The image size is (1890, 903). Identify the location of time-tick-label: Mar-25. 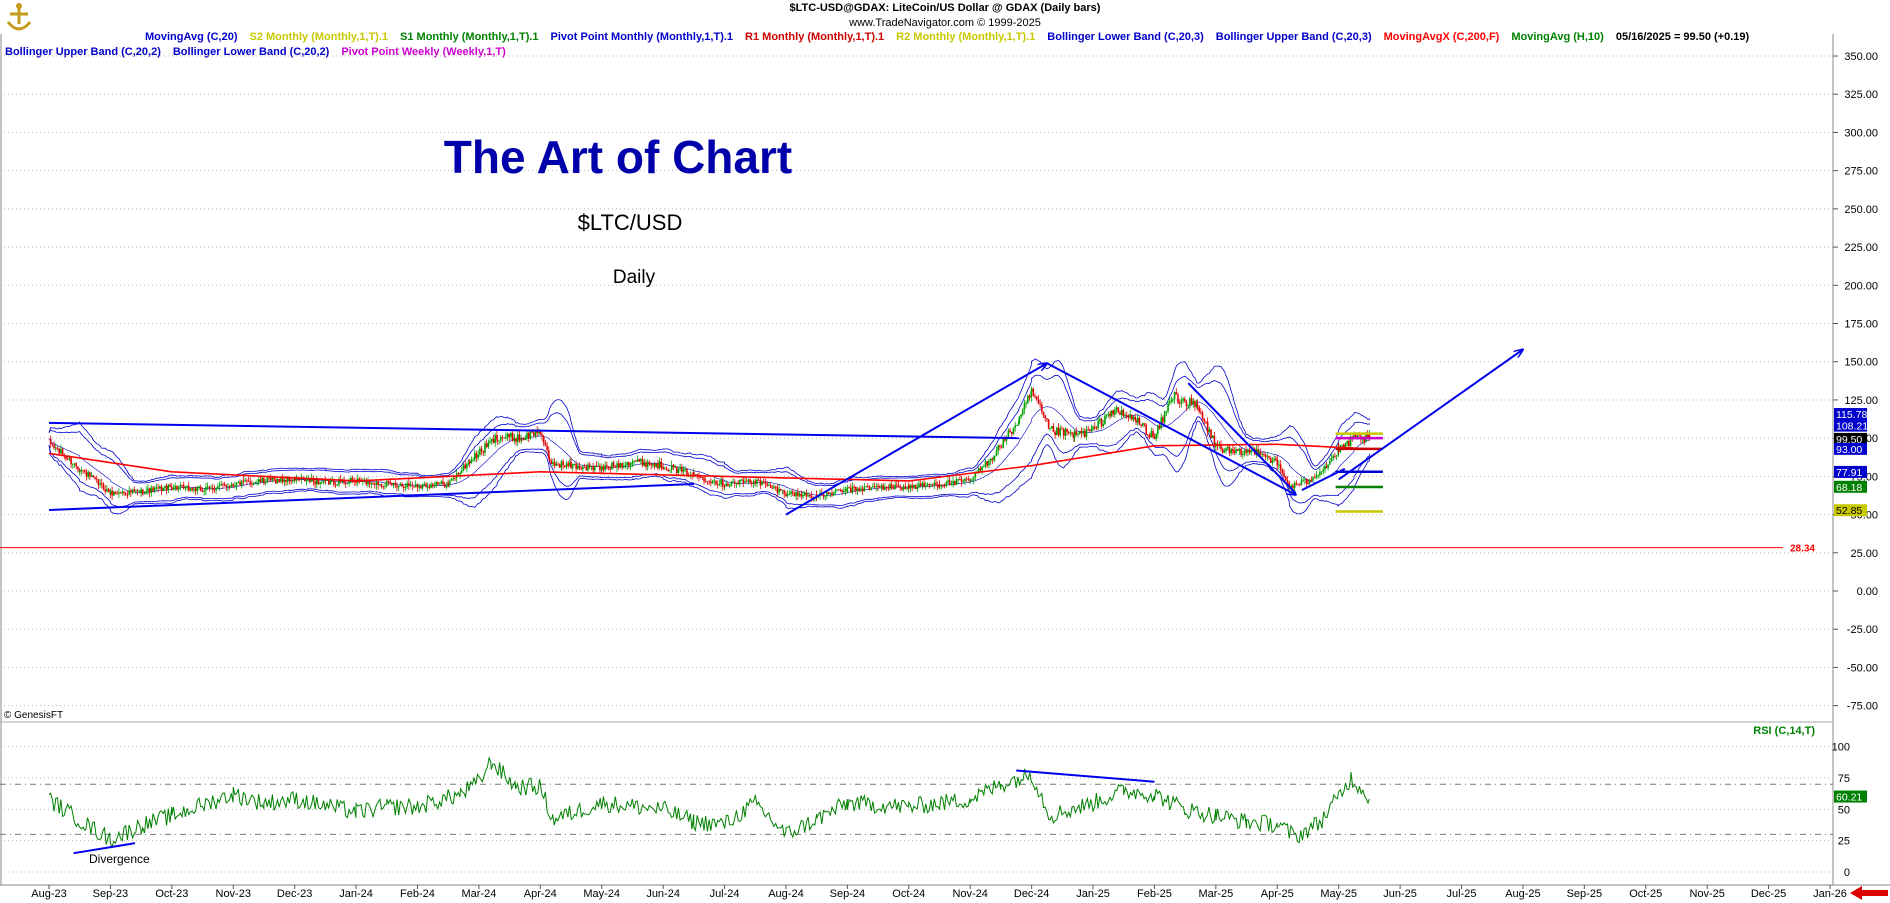
(1215, 894).